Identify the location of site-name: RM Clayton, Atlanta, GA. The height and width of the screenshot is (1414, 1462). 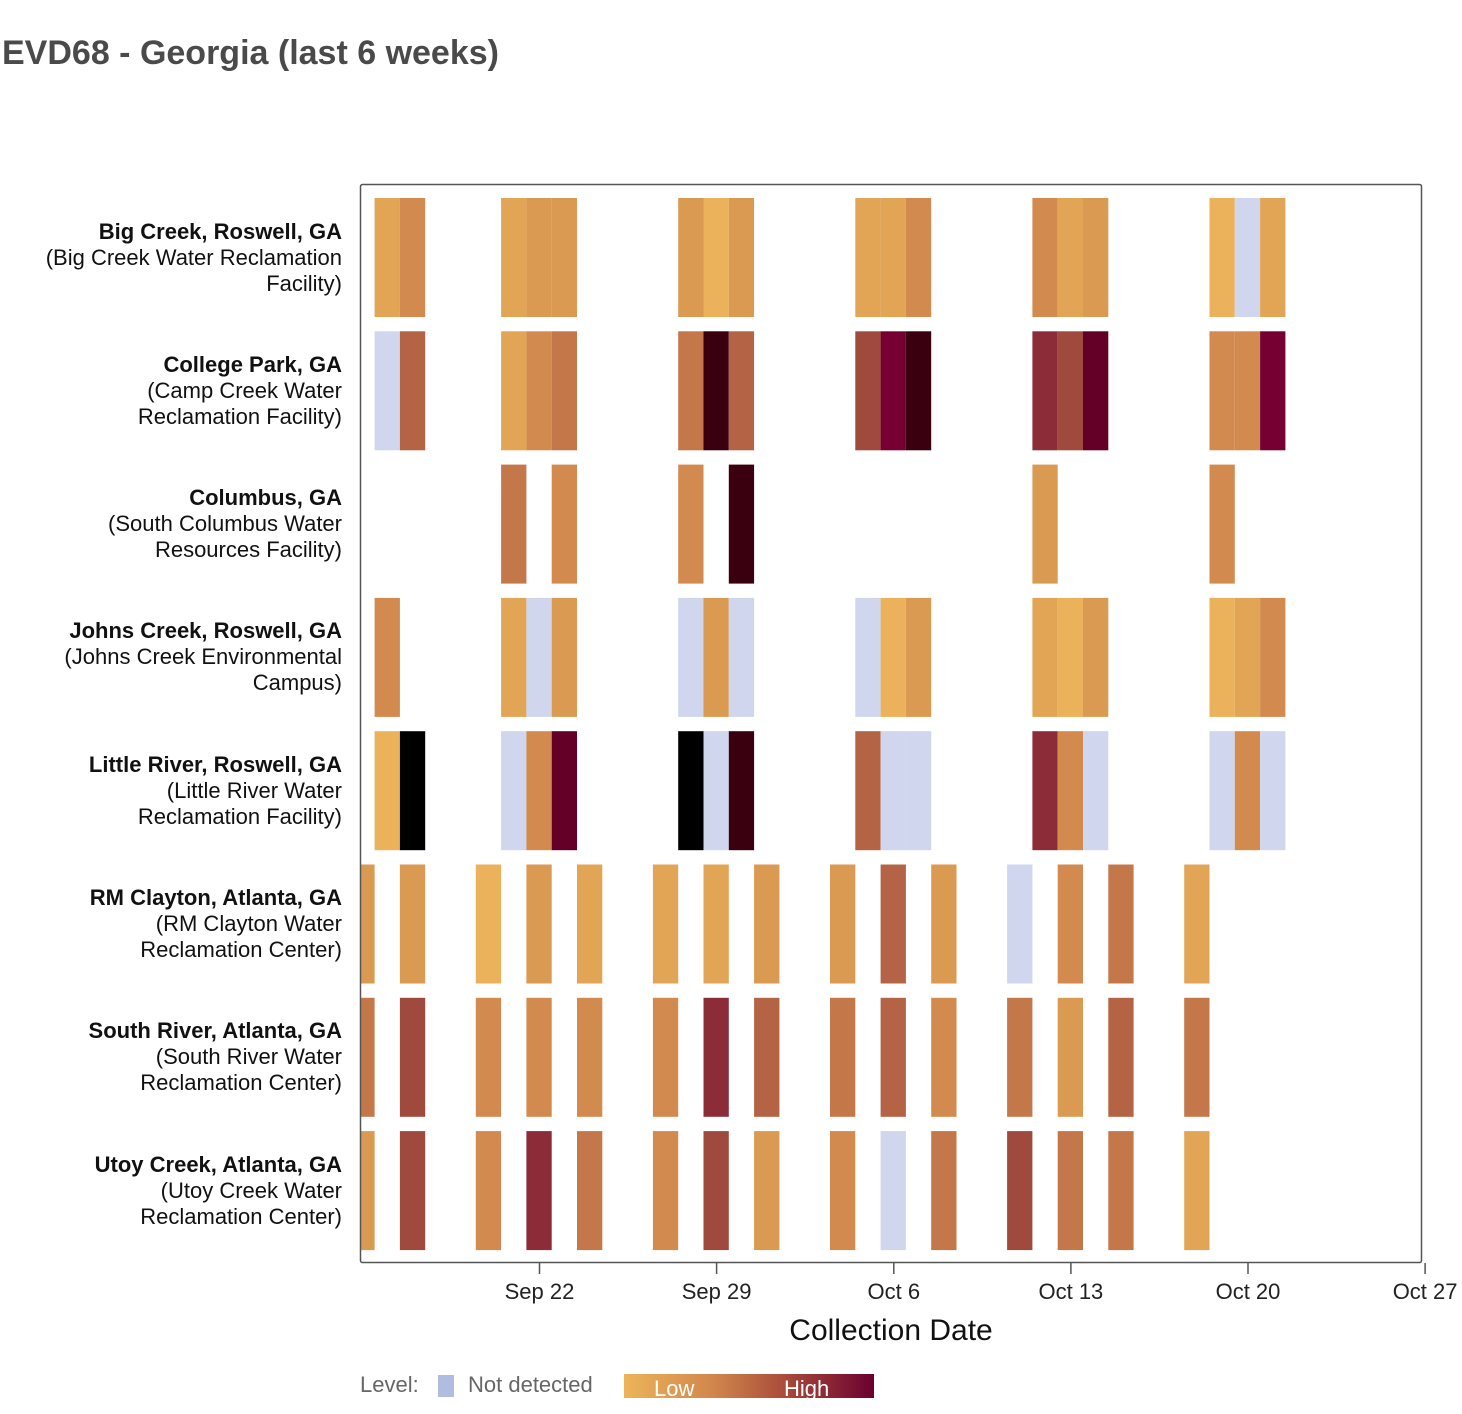
(215, 897).